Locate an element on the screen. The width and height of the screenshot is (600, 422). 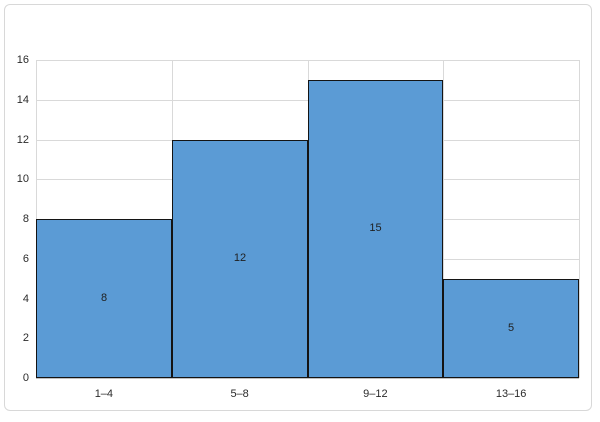
x-axis-line is located at coordinates (307, 378).